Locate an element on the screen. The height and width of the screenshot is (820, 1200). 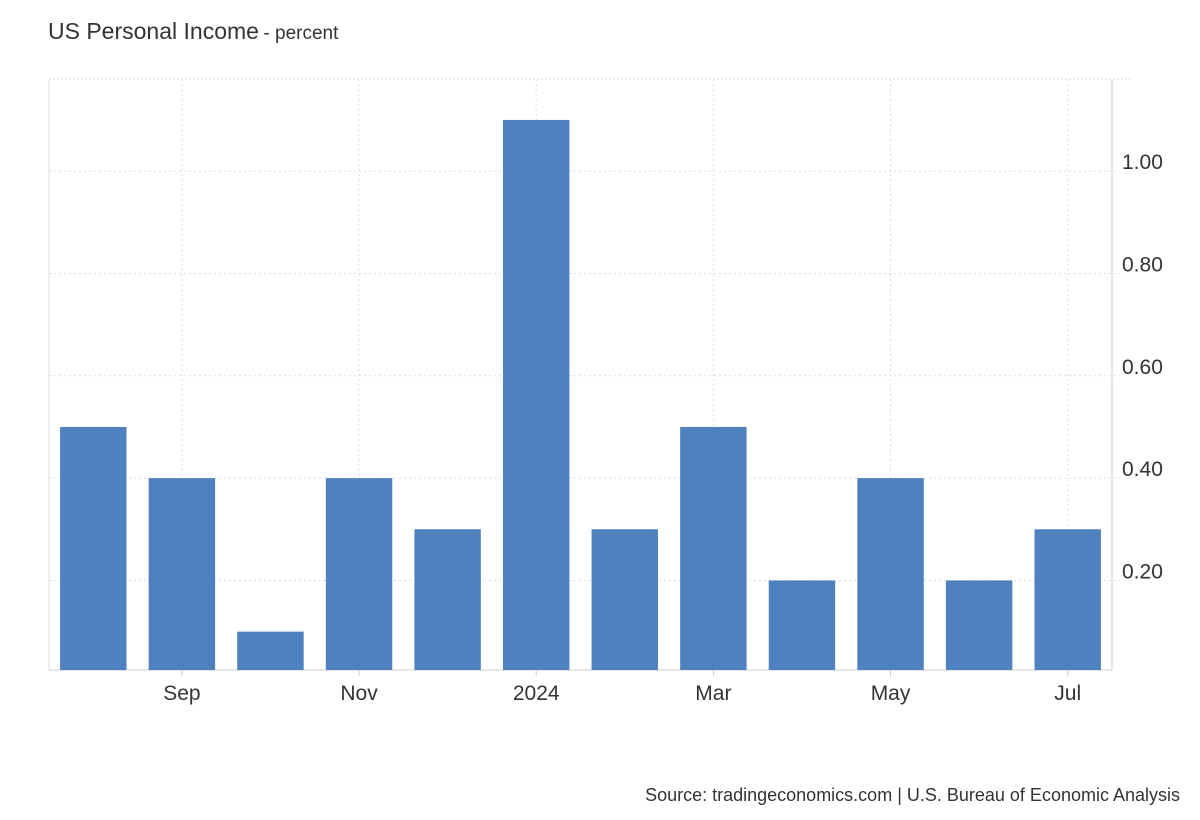
y-tick-label: 1.00 is located at coordinates (1142, 162).